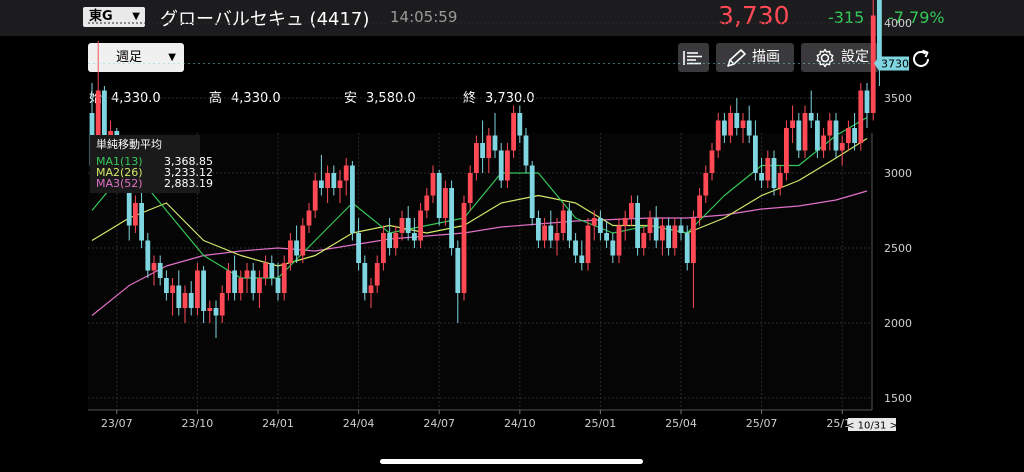  What do you see at coordinates (188, 183) in the screenshot?
I see `legend-ma3-value: 2,883.19` at bounding box center [188, 183].